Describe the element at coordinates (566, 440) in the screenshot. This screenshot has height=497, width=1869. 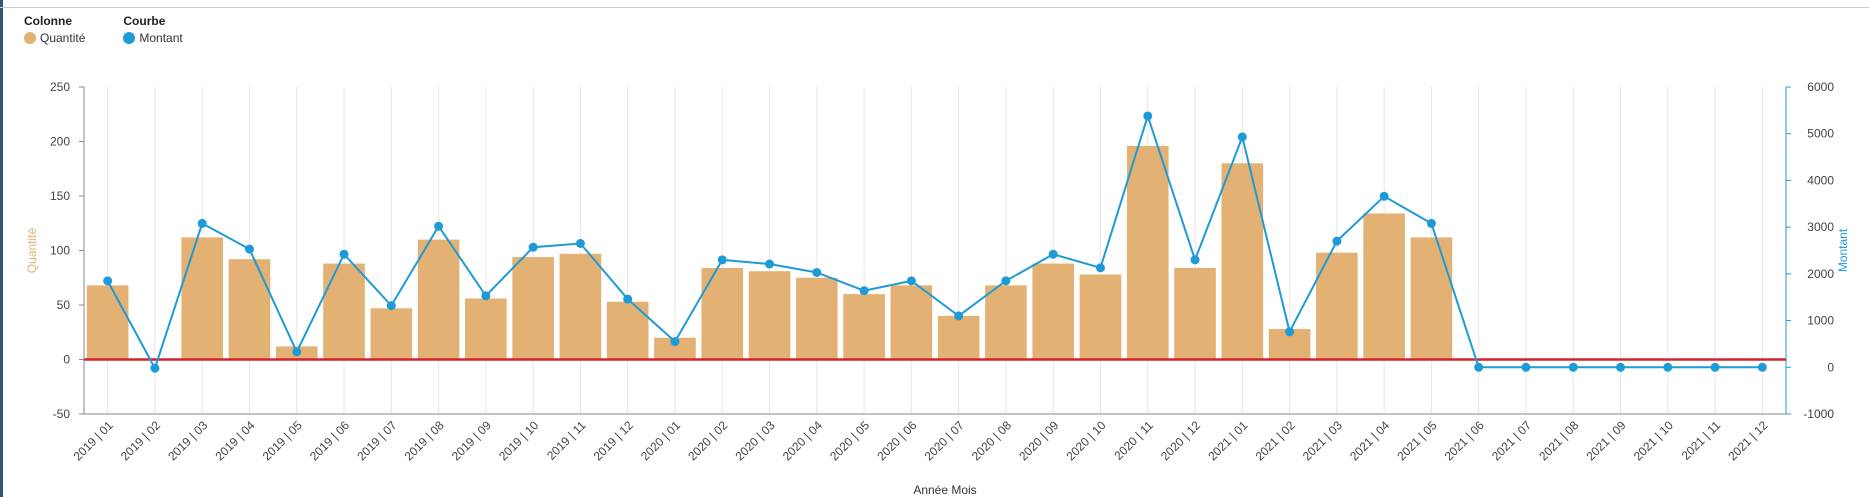
I see `x-tick-label: 2019 | 11` at that location.